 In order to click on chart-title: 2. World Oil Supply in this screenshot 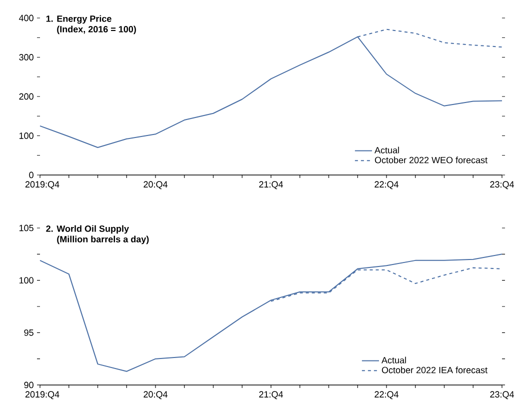, I will do `click(87, 229)`.